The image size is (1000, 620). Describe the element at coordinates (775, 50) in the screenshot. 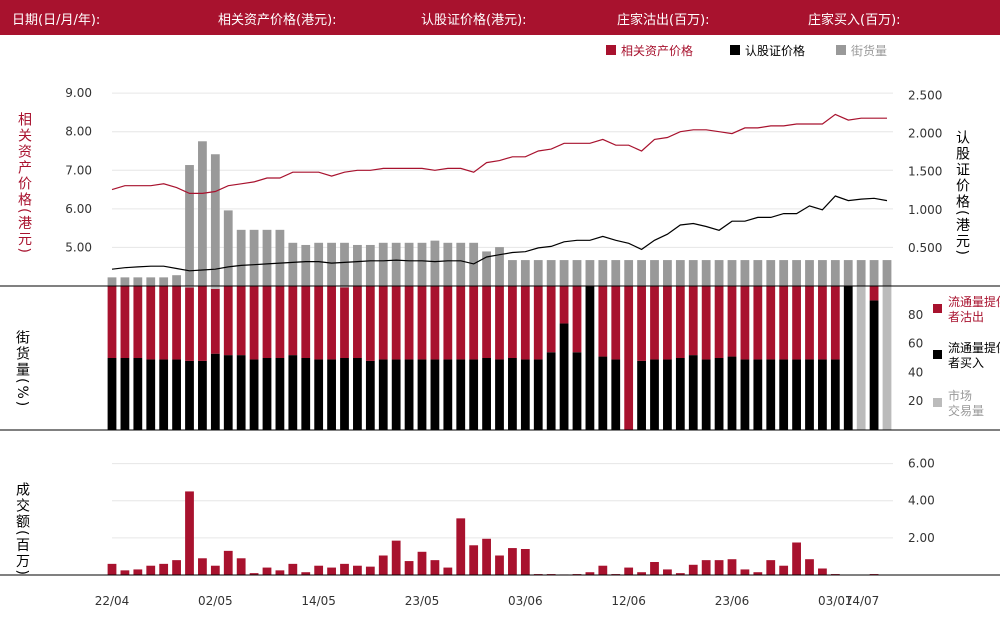

I see `legend-warrant-label: 认股证价格` at that location.